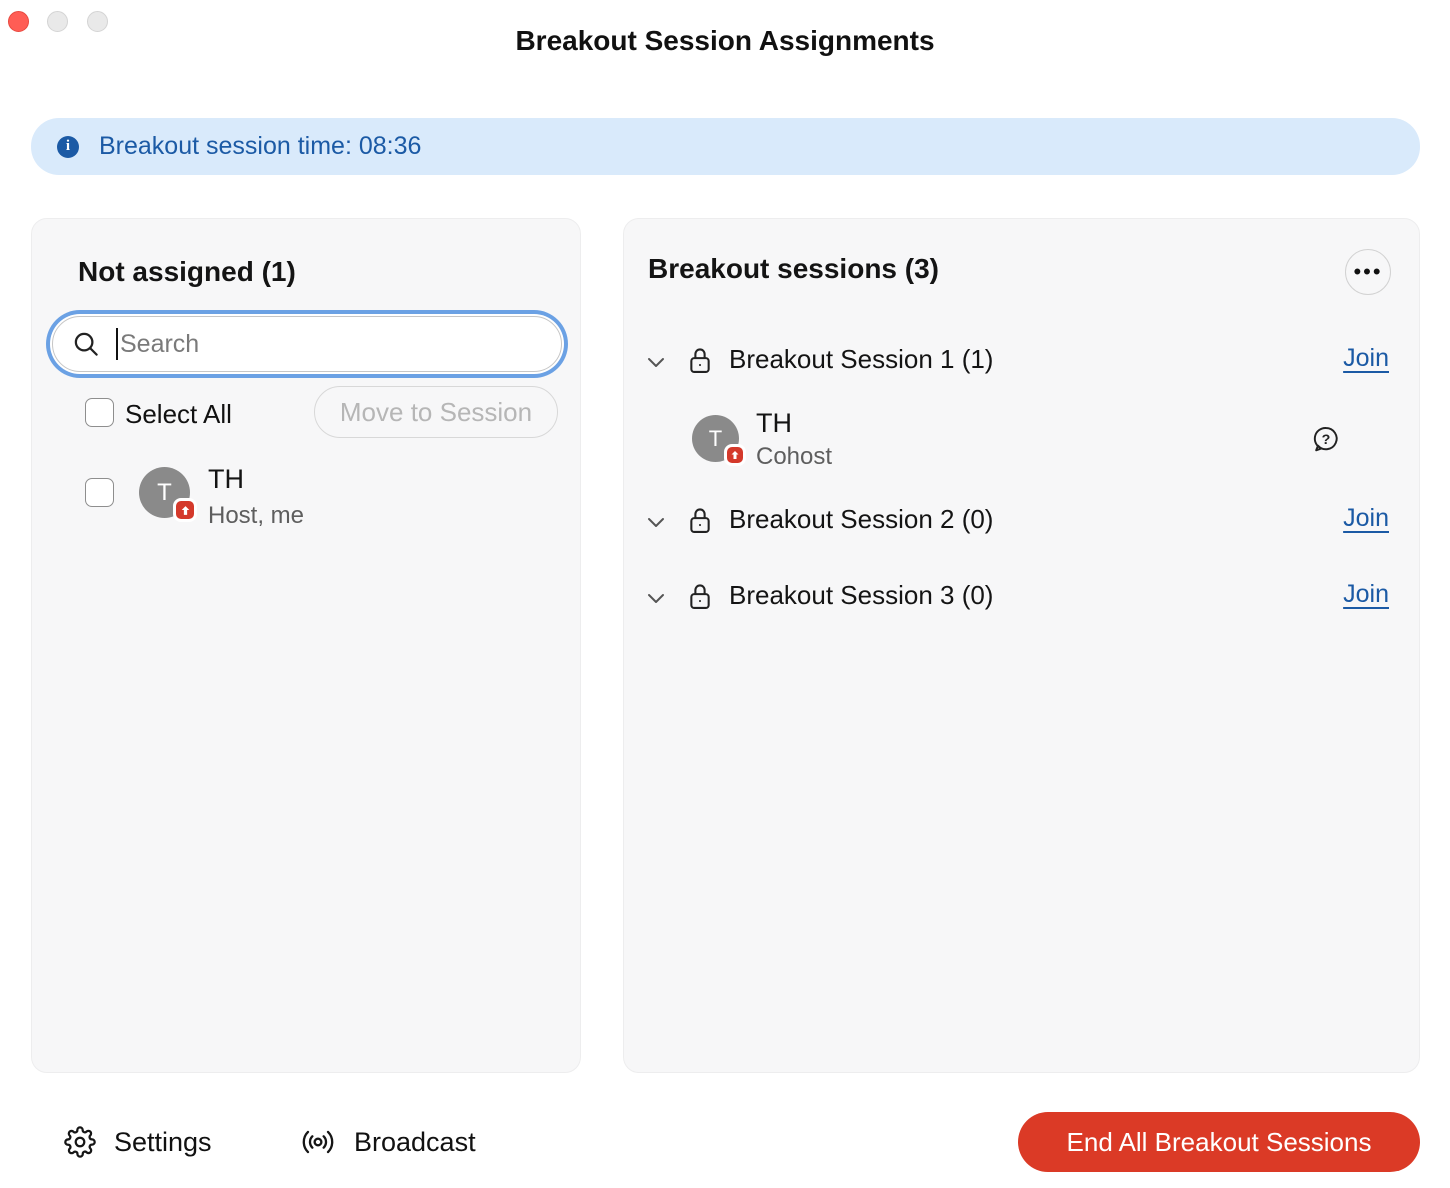  I want to click on help-chat-bubble-icon: ?, so click(1326, 440).